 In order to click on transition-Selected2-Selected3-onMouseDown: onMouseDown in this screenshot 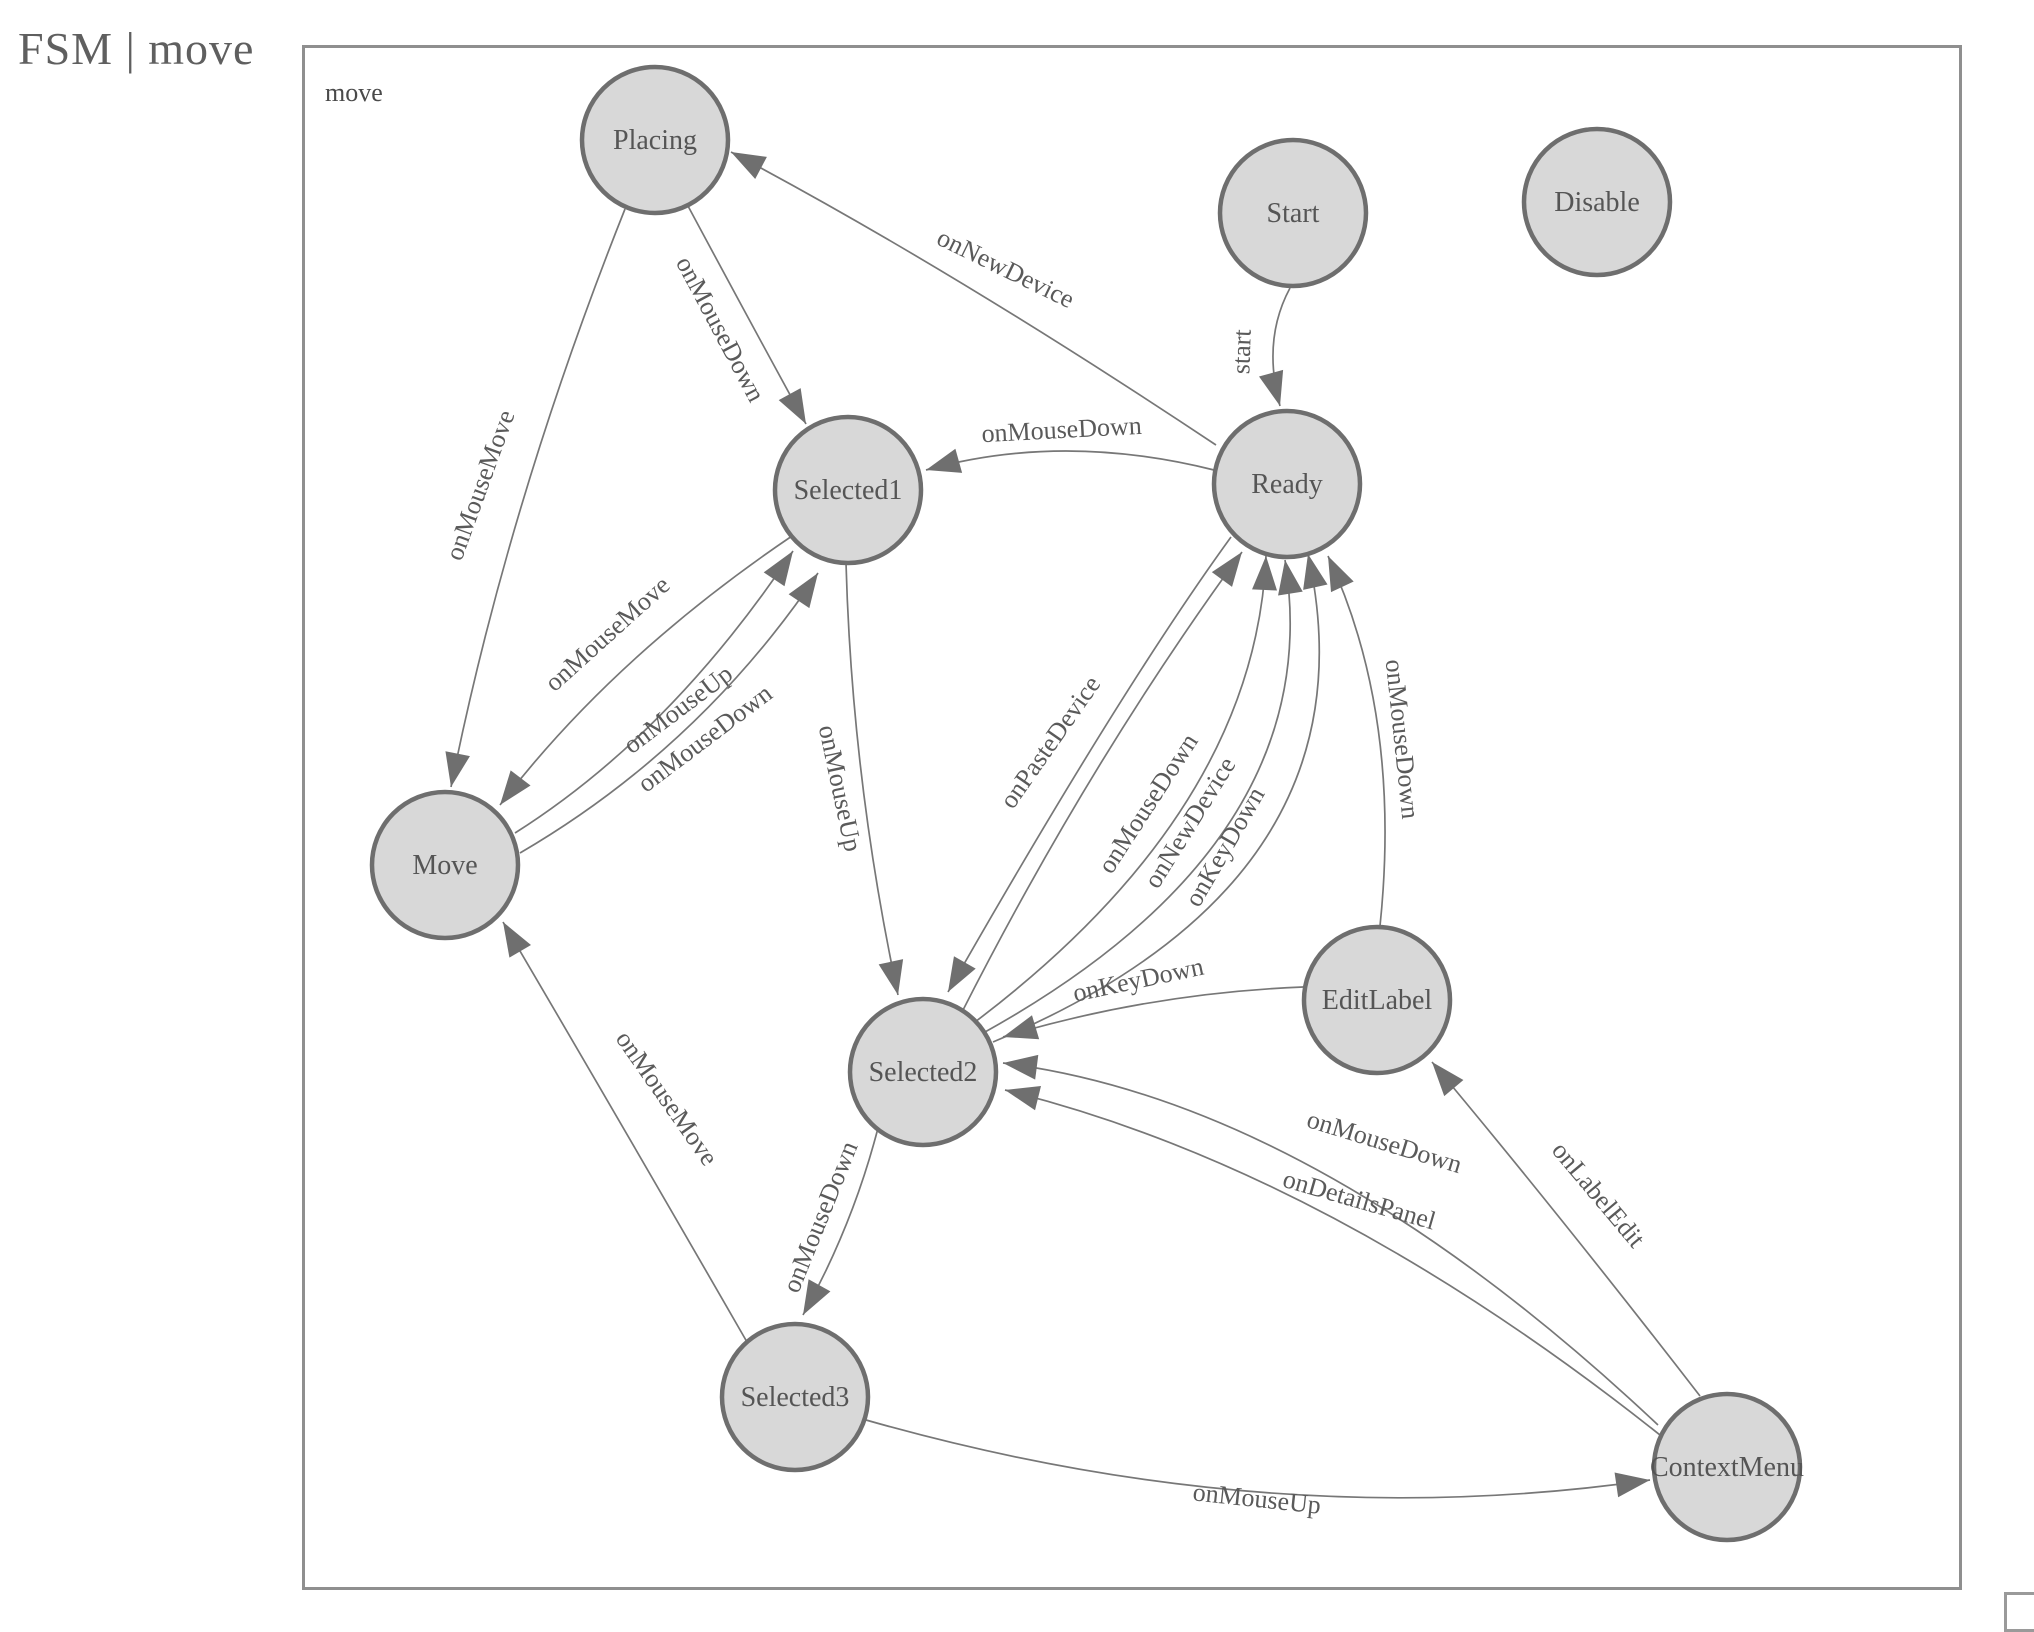, I will do `click(828, 1221)`.